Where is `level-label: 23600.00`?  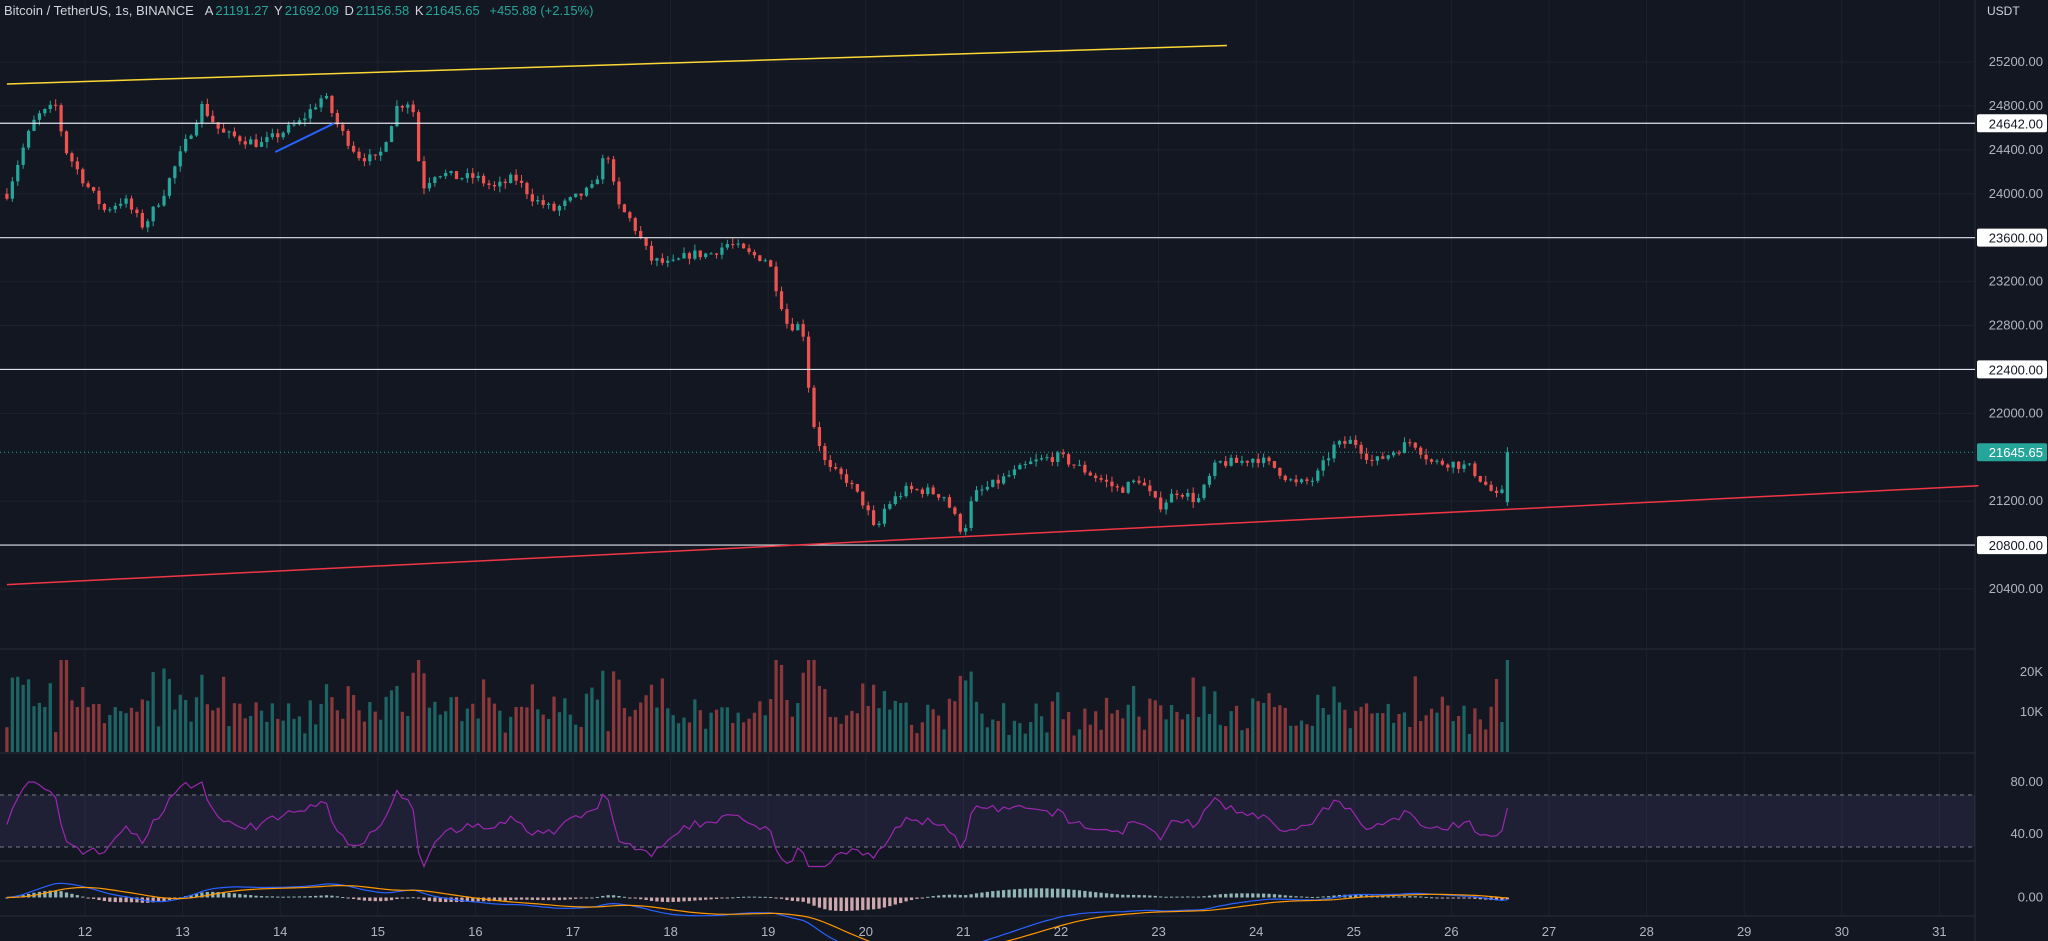 level-label: 23600.00 is located at coordinates (2016, 238).